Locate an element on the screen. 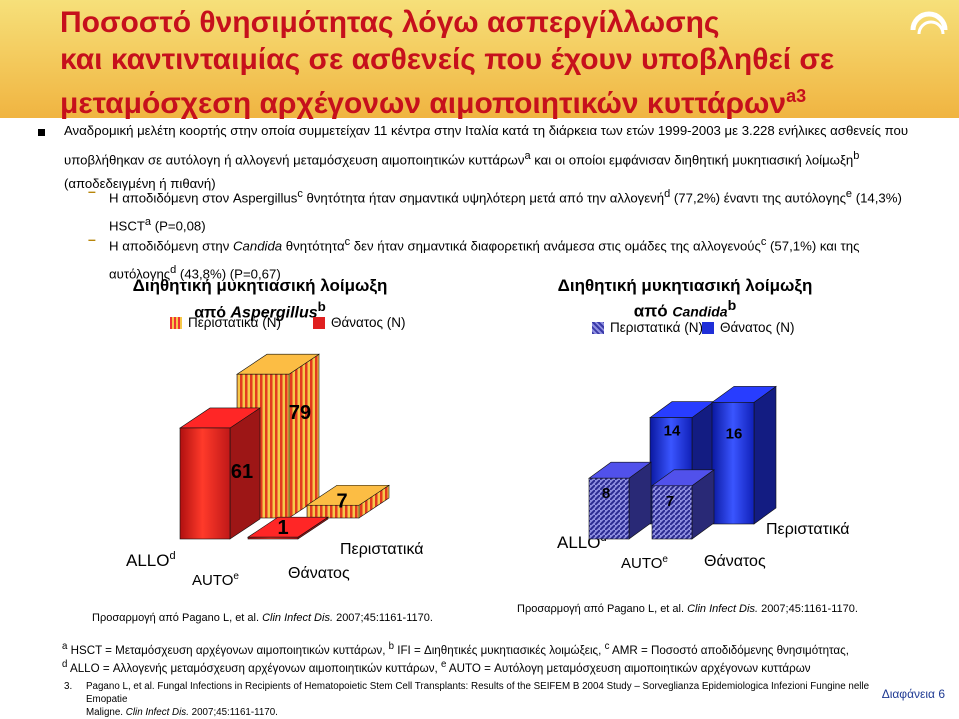 This screenshot has width=959, height=719. chart2-legend-deaths: Θάνατος (N) is located at coordinates (748, 327).